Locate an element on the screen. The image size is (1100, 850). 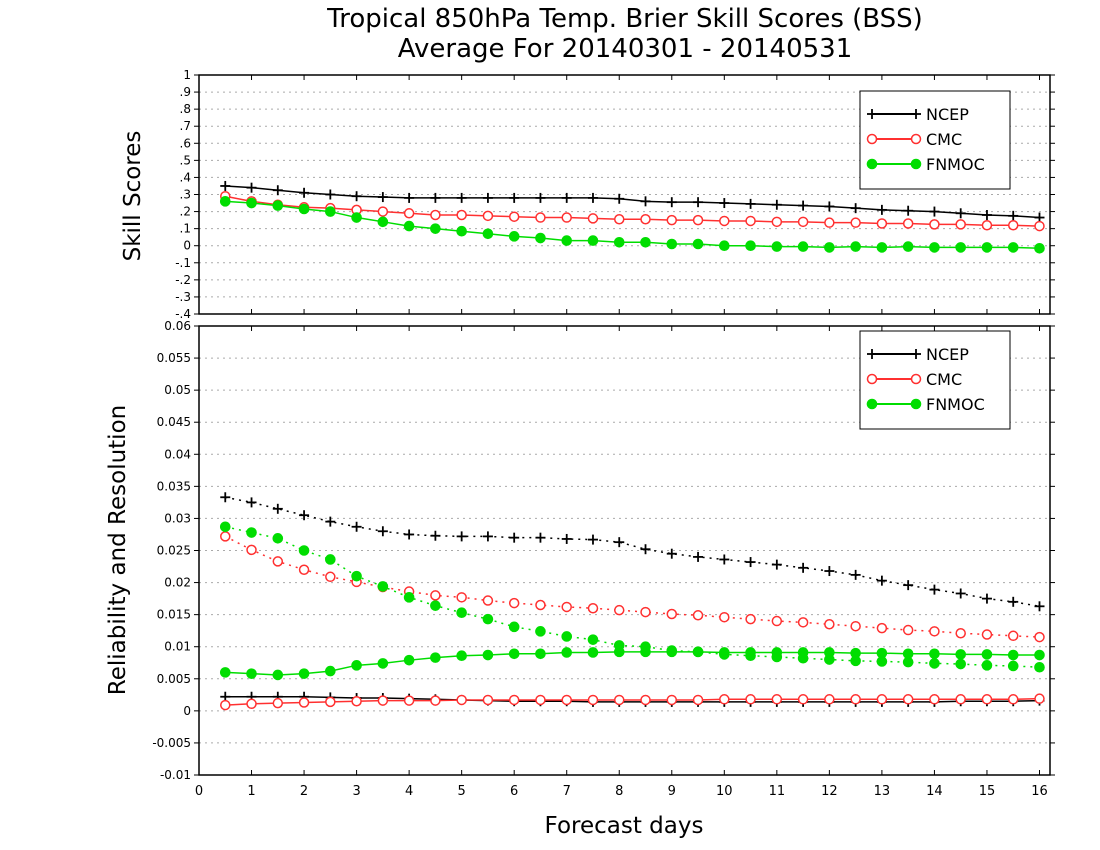
top-ytick-label: .3 is located at coordinates (185, 195).